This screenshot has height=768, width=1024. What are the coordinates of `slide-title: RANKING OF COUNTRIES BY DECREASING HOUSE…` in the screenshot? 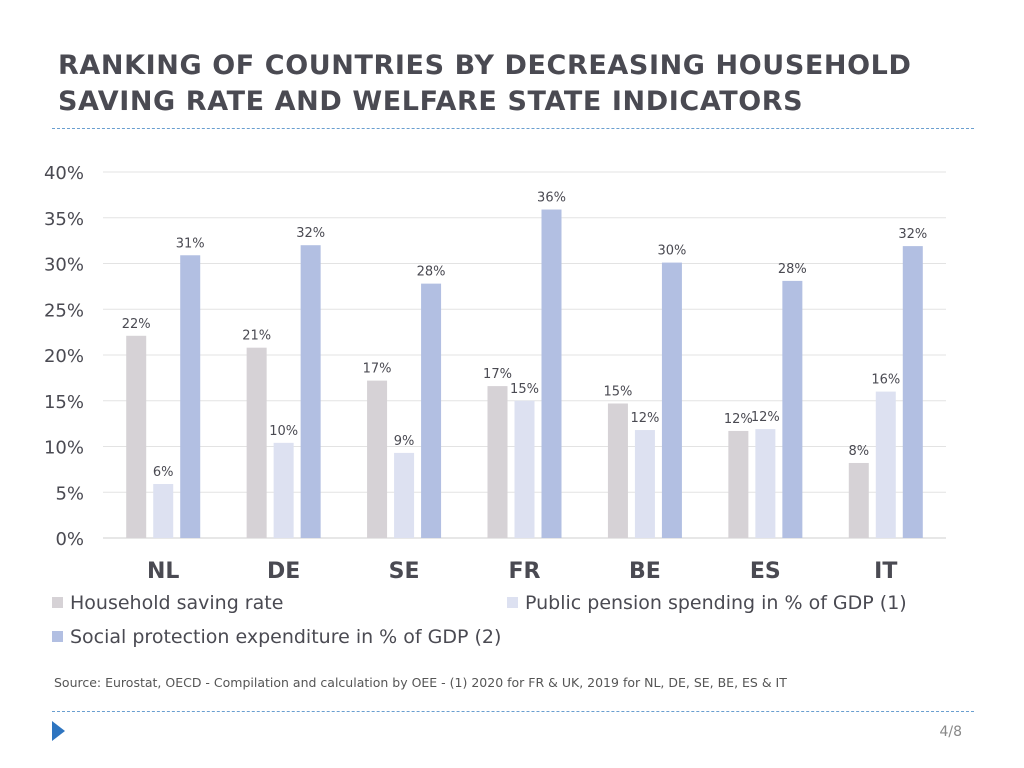 It's located at (485, 83).